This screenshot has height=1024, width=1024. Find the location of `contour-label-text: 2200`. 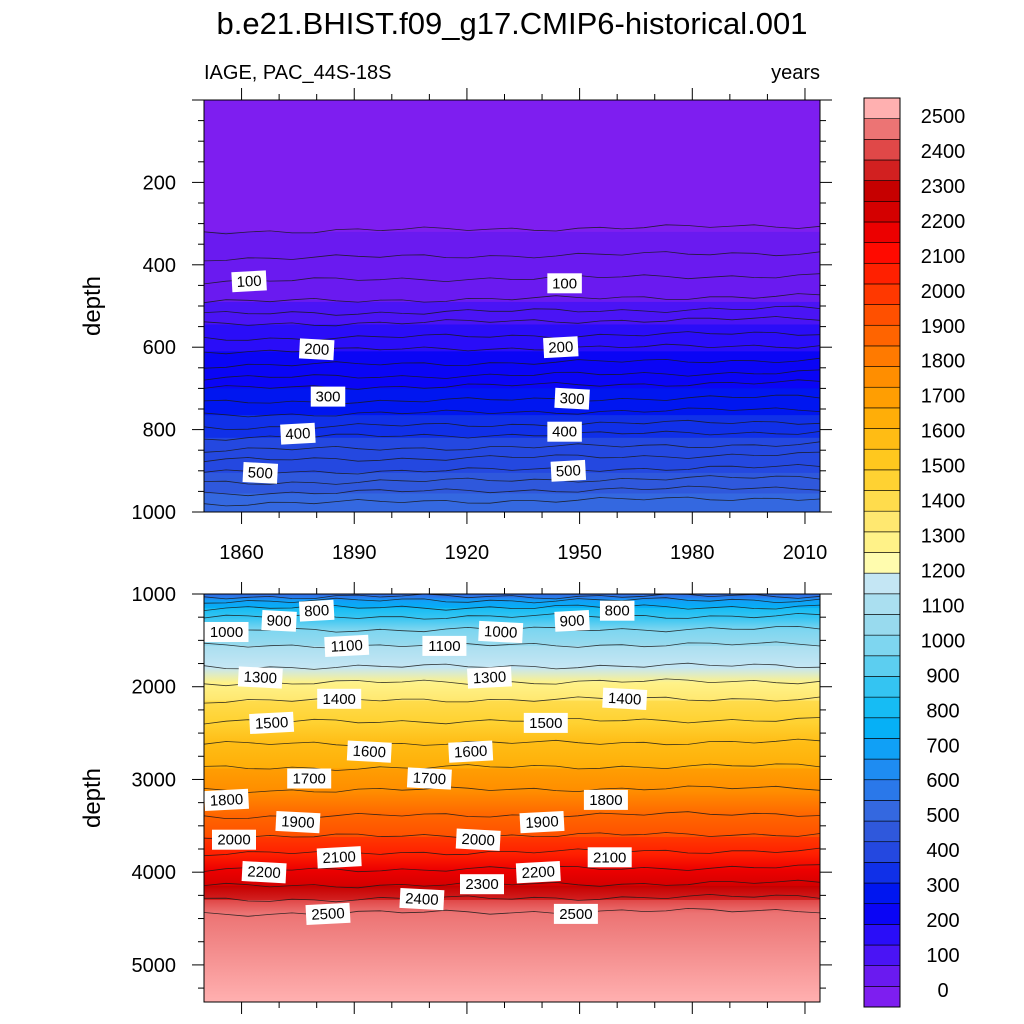

contour-label-text: 2200 is located at coordinates (264, 872).